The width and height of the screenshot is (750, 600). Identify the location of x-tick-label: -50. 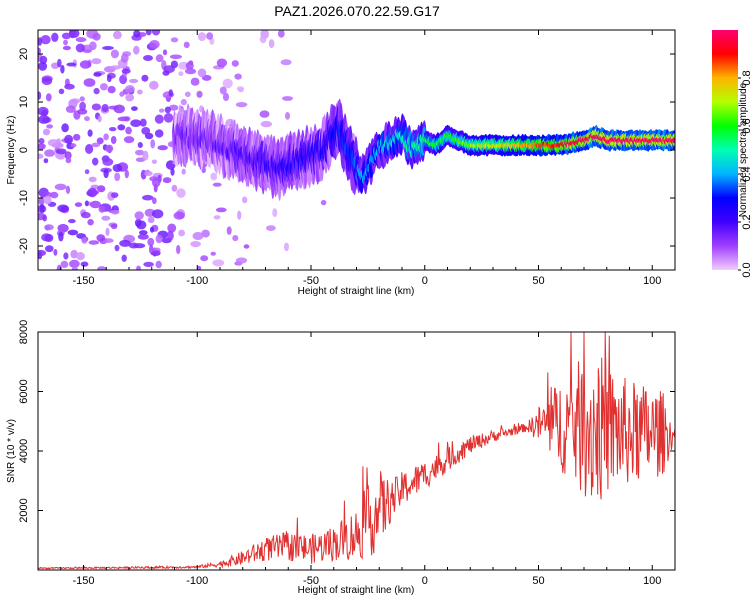
(311, 281).